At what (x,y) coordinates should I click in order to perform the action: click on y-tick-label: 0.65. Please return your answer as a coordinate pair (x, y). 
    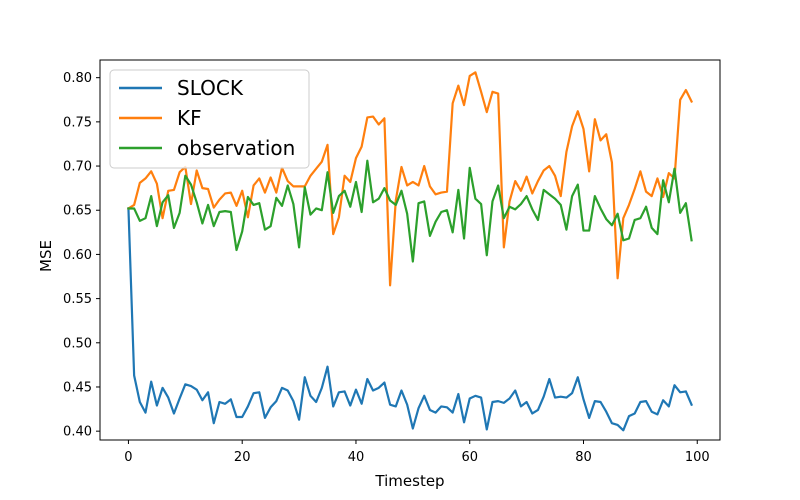
    Looking at the image, I should click on (77, 211).